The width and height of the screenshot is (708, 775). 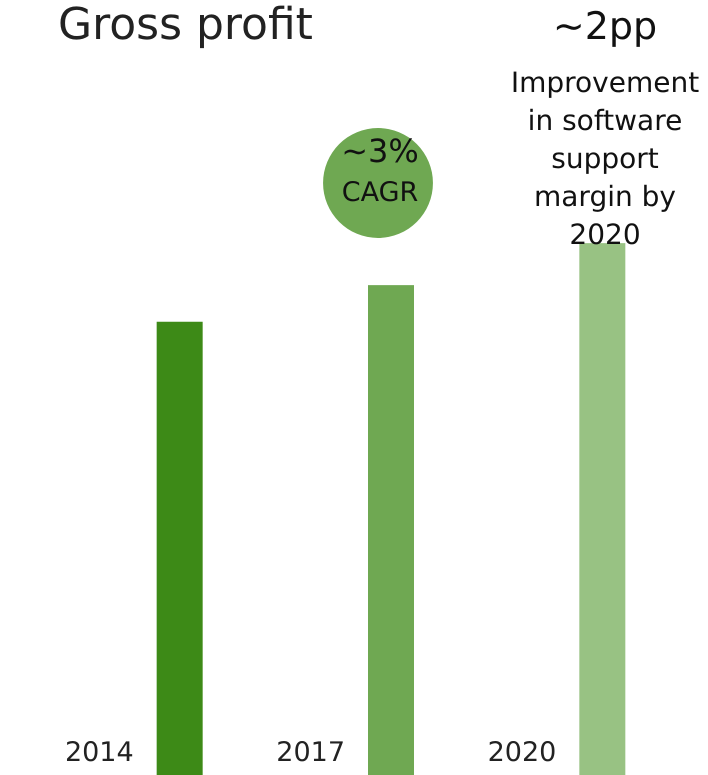 What do you see at coordinates (99, 752) in the screenshot?
I see `x-tick-label: 2014` at bounding box center [99, 752].